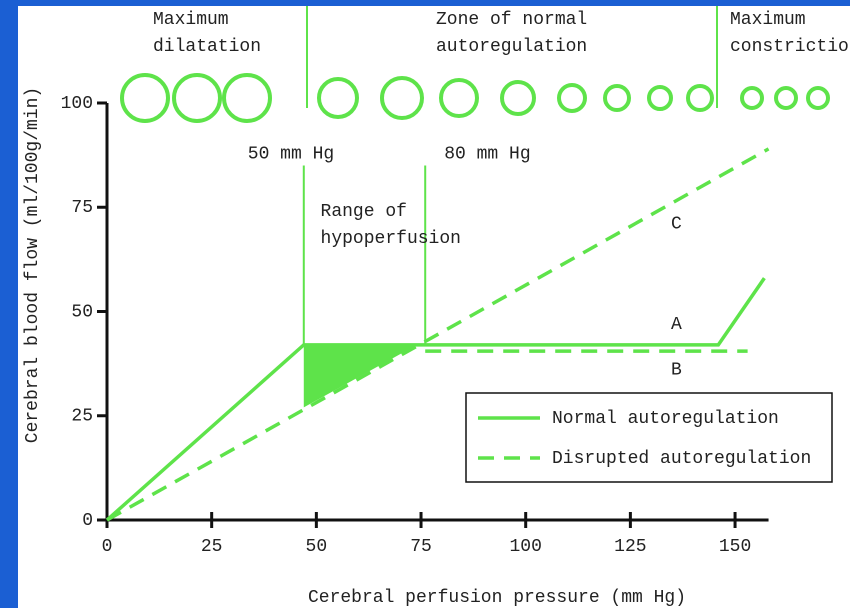 The image size is (850, 608). Describe the element at coordinates (497, 598) in the screenshot. I see `x-axis-label: Cerebral perfusion pressure (mm Hg)` at that location.